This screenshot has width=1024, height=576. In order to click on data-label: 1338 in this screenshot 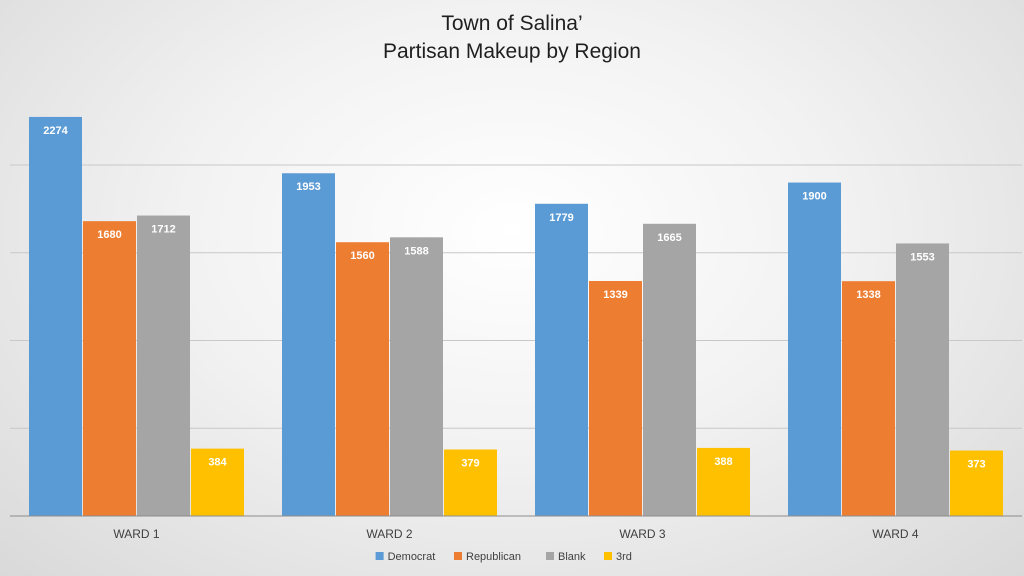, I will do `click(868, 295)`.